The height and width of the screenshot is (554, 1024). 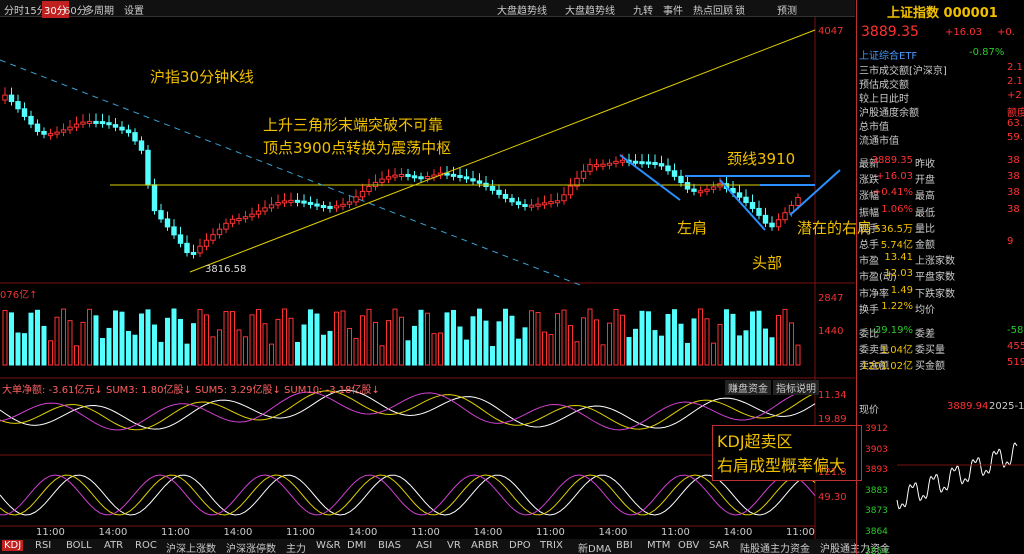 I want to click on indicator-tab: 沪股通主力资金, so click(x=855, y=549).